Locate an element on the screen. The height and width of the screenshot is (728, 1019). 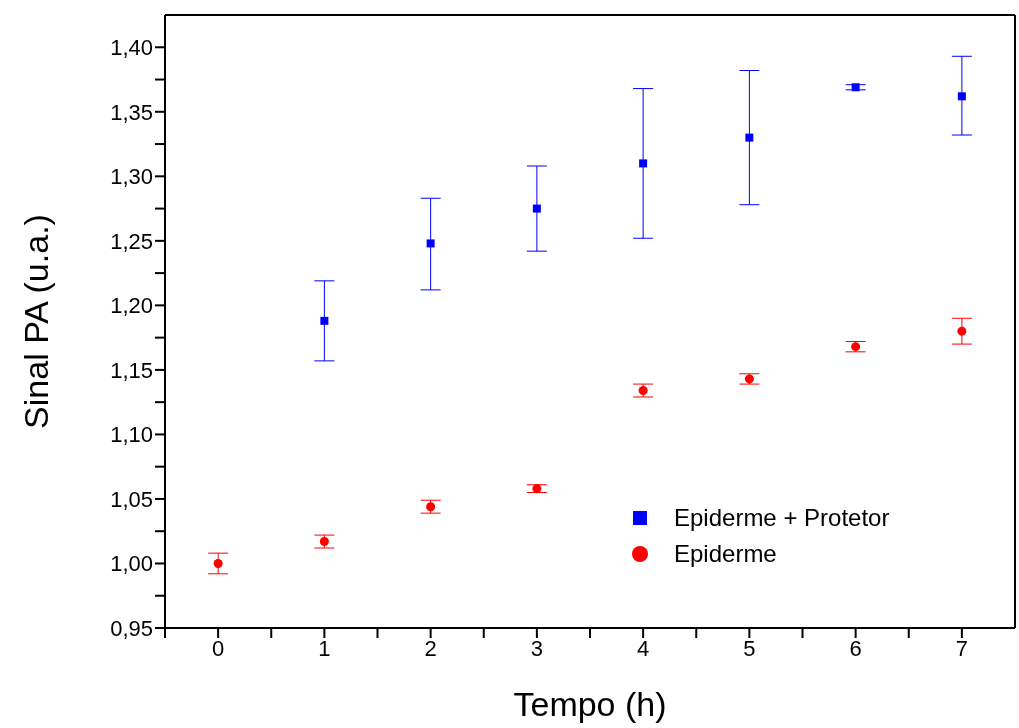
y-tick-label: 1,15 is located at coordinates (131, 370).